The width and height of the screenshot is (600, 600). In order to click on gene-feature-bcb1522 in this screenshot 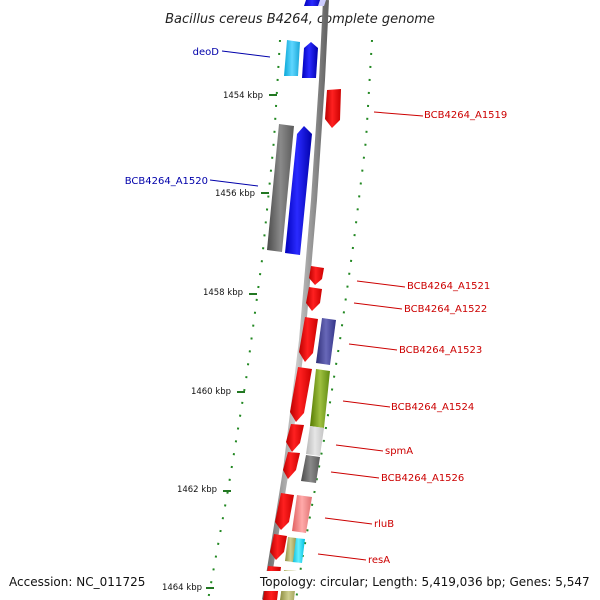, I will do `click(314, 299)`.